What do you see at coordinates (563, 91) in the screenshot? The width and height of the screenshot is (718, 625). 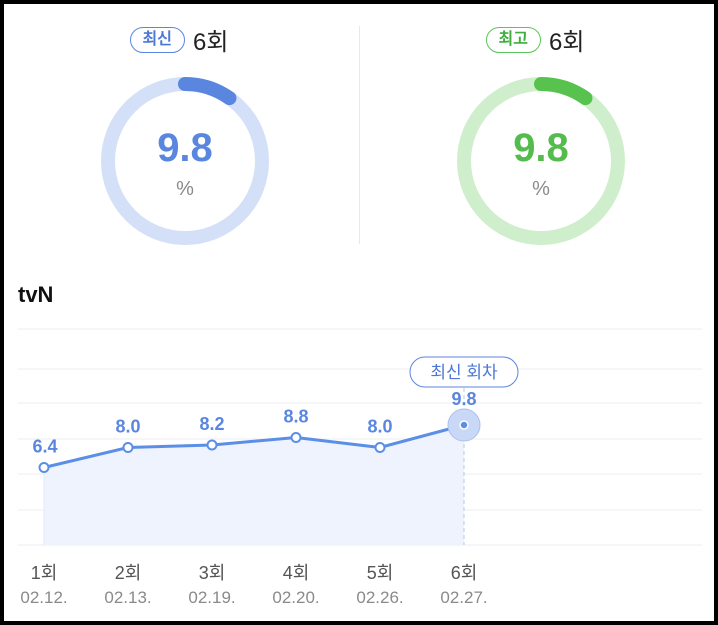 I see `best-ring-progress` at bounding box center [563, 91].